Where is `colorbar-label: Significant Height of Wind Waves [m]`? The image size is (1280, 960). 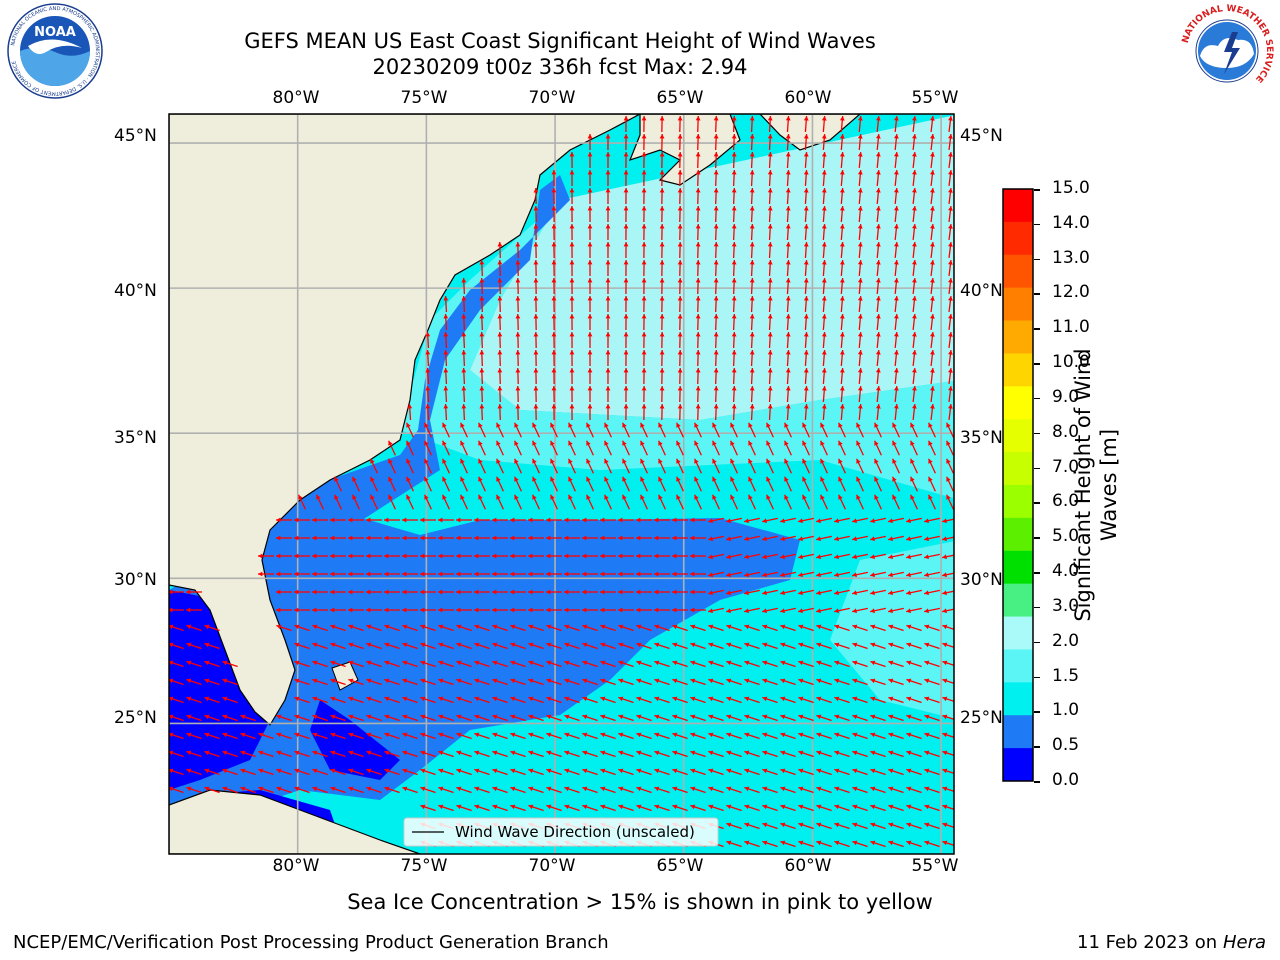
colorbar-label: Significant Height of Wind Waves [m] is located at coordinates (1096, 485).